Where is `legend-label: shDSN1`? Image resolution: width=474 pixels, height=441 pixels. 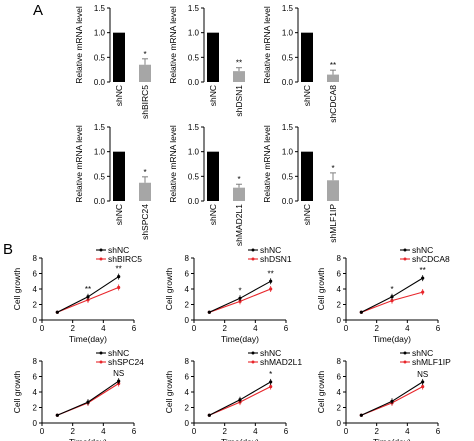
legend-label: shDSN1 is located at coordinates (276, 259).